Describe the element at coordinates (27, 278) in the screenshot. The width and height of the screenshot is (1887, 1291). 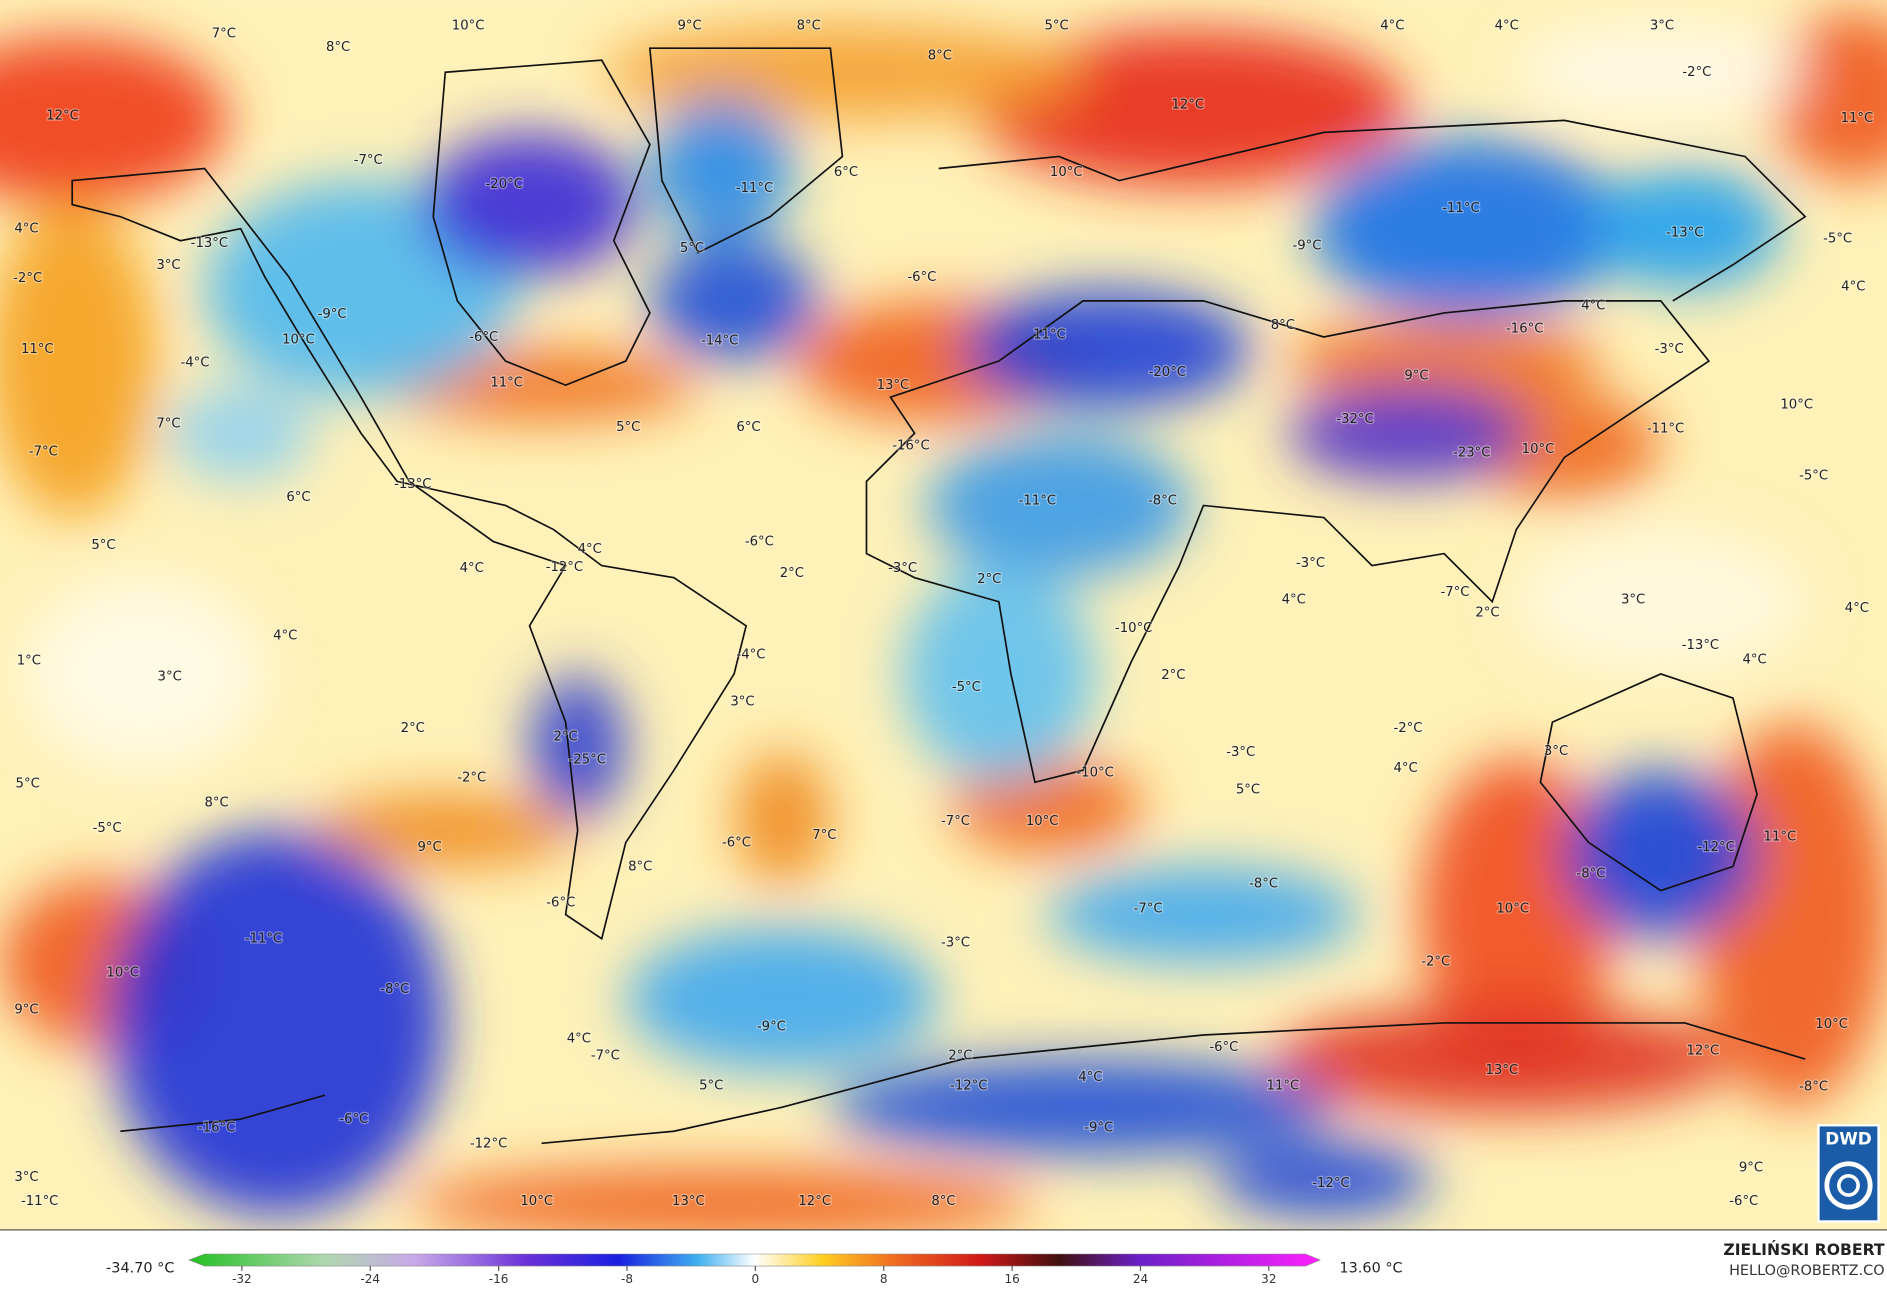
I see `temperature-label: -2°C` at that location.